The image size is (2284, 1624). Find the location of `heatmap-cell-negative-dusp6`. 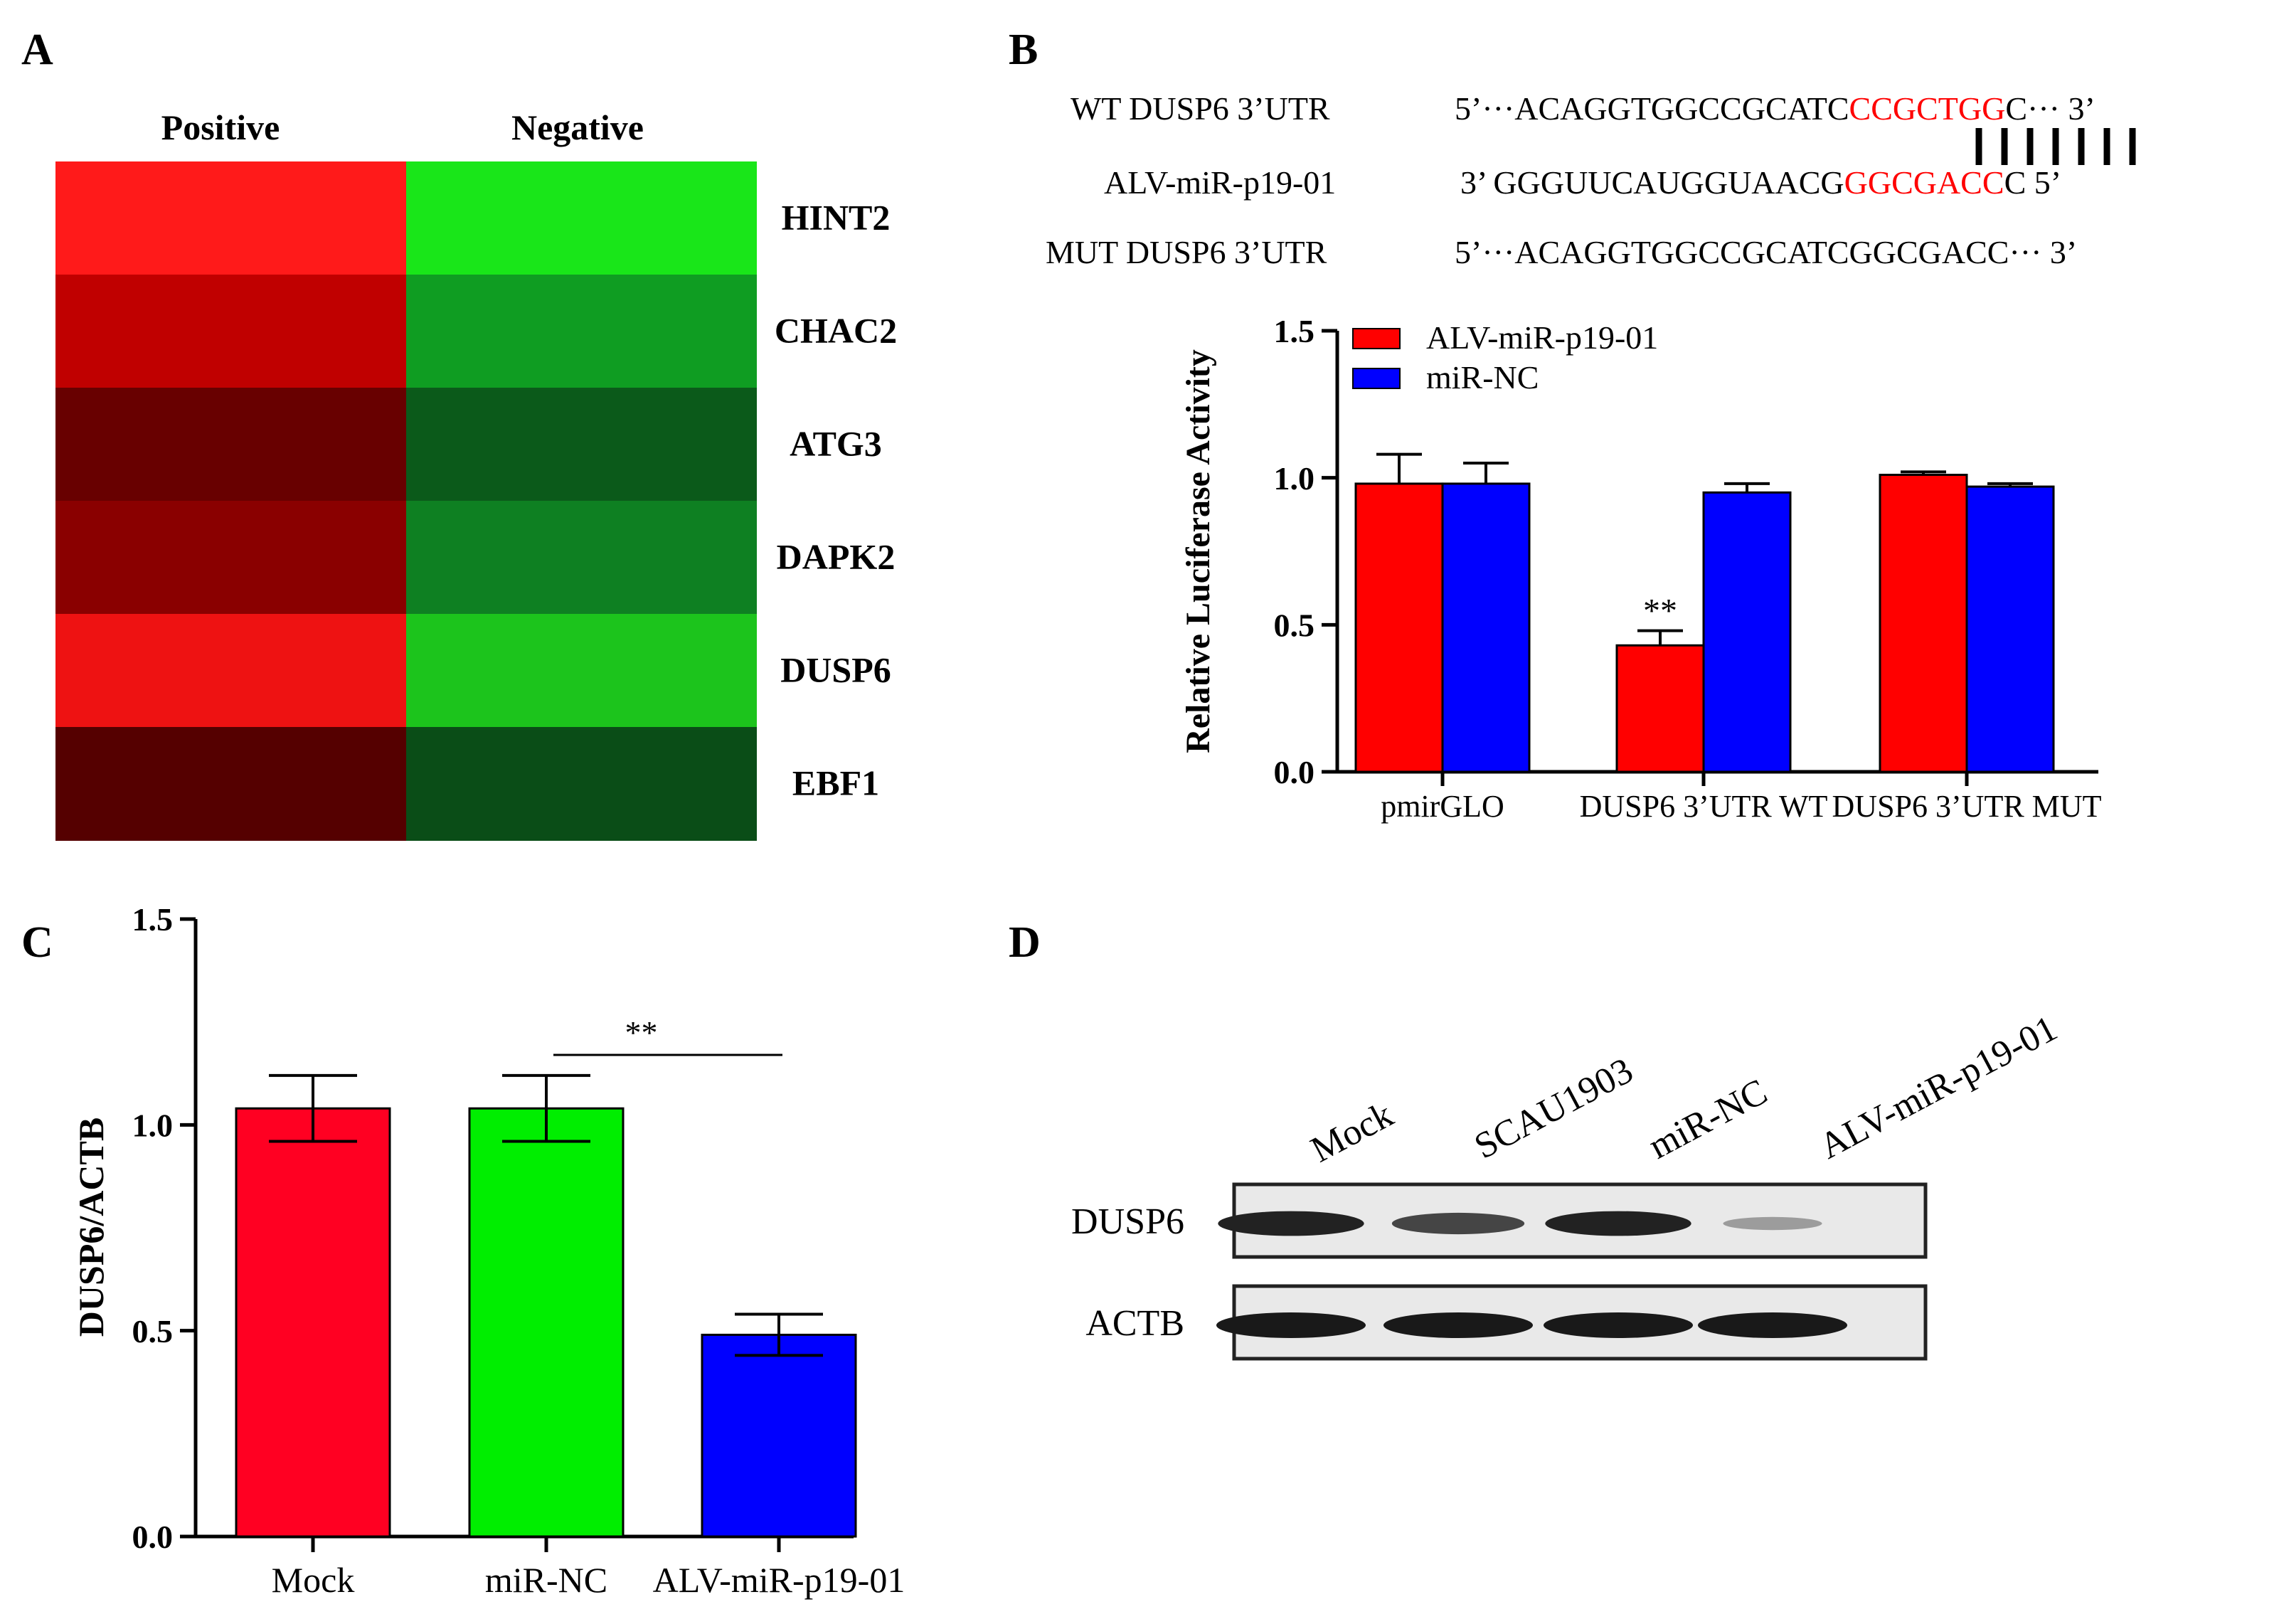

heatmap-cell-negative-dusp6 is located at coordinates (581, 671).